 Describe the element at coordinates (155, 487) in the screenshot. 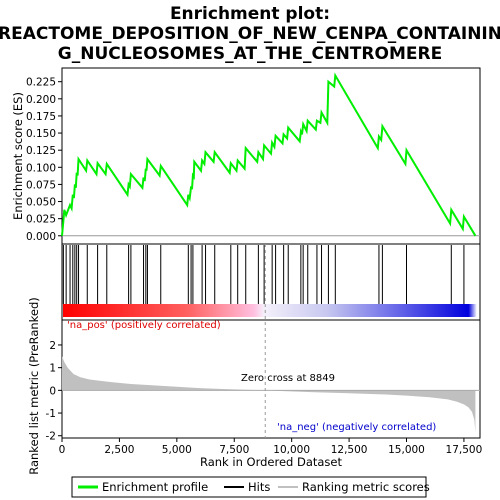

I see `legend-entry-enrichment: Enrichment profile` at that location.